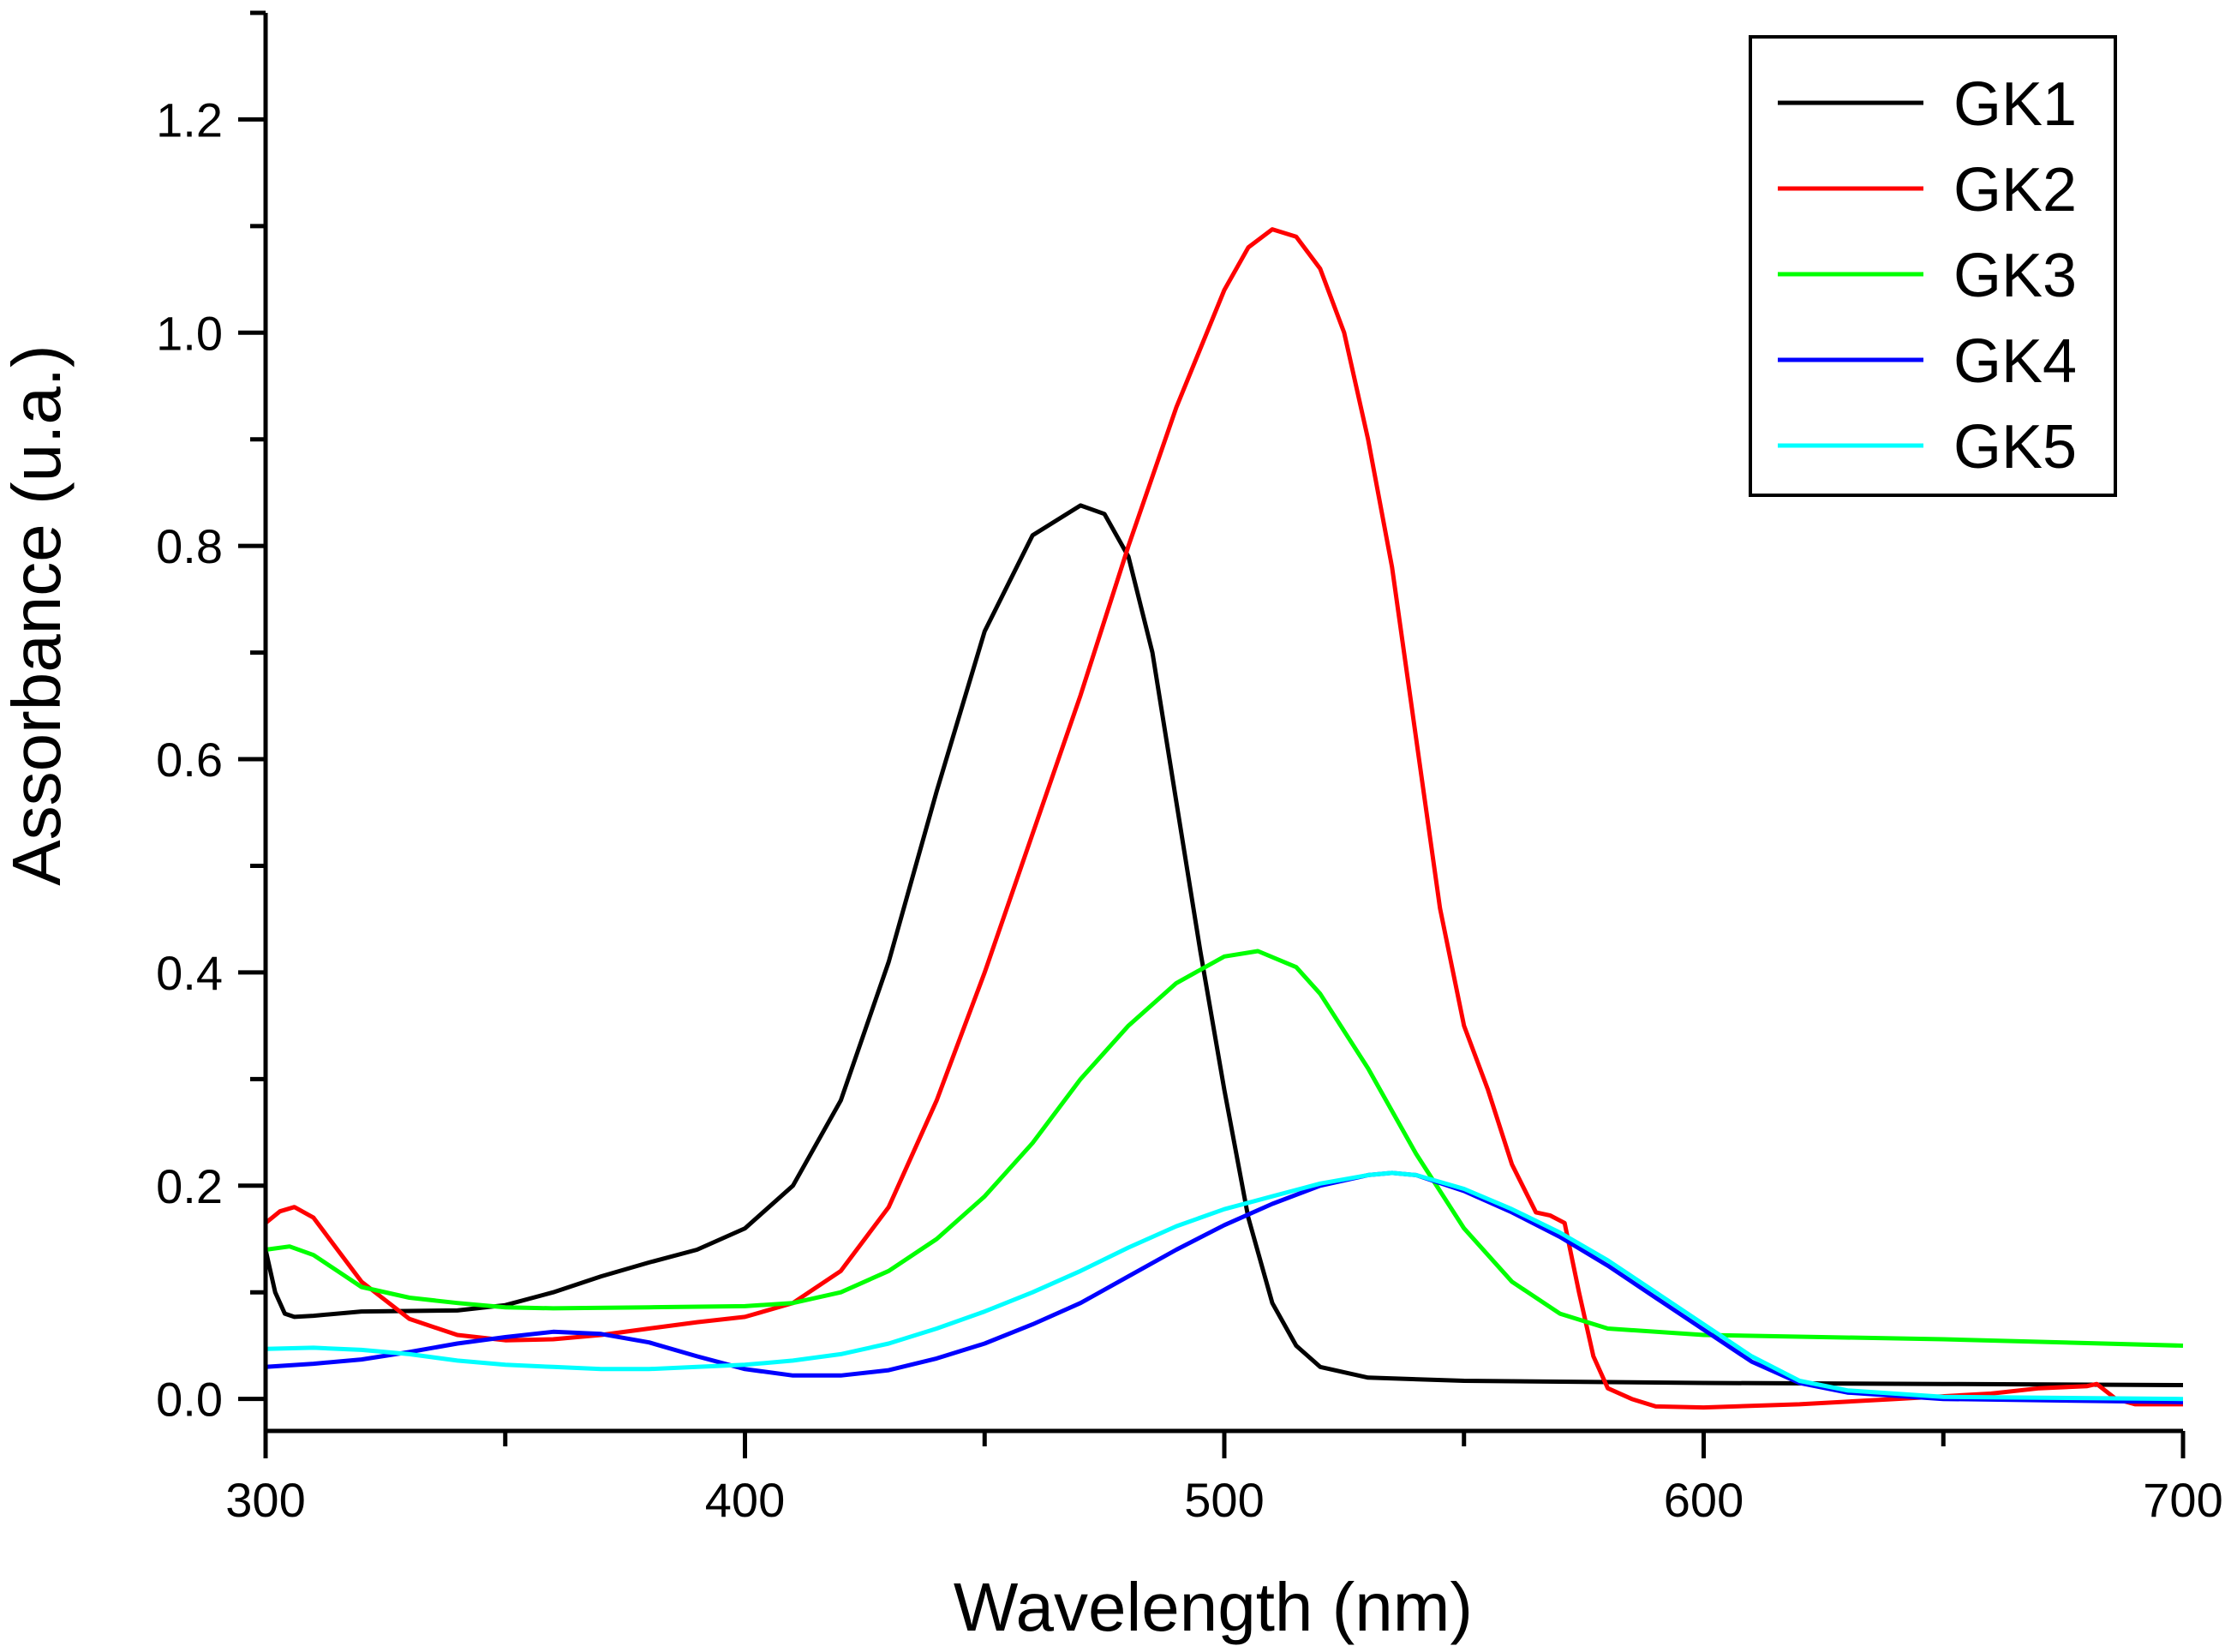  Describe the element at coordinates (189, 1186) in the screenshot. I see `y-tick-label: 0.2` at that location.